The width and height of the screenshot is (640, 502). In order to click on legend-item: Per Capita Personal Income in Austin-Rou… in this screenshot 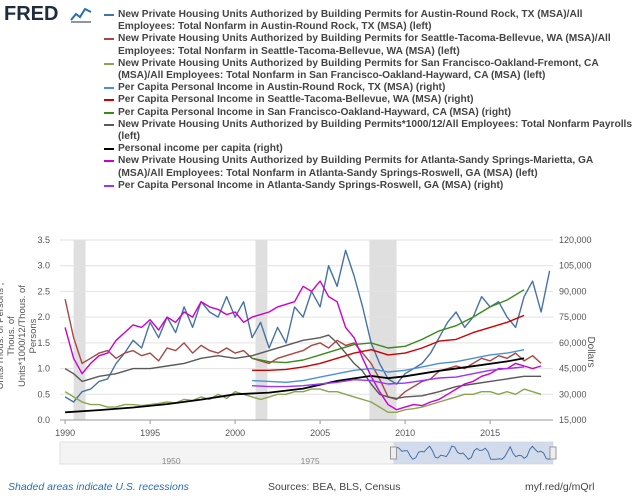, I will do `click(369, 88)`.